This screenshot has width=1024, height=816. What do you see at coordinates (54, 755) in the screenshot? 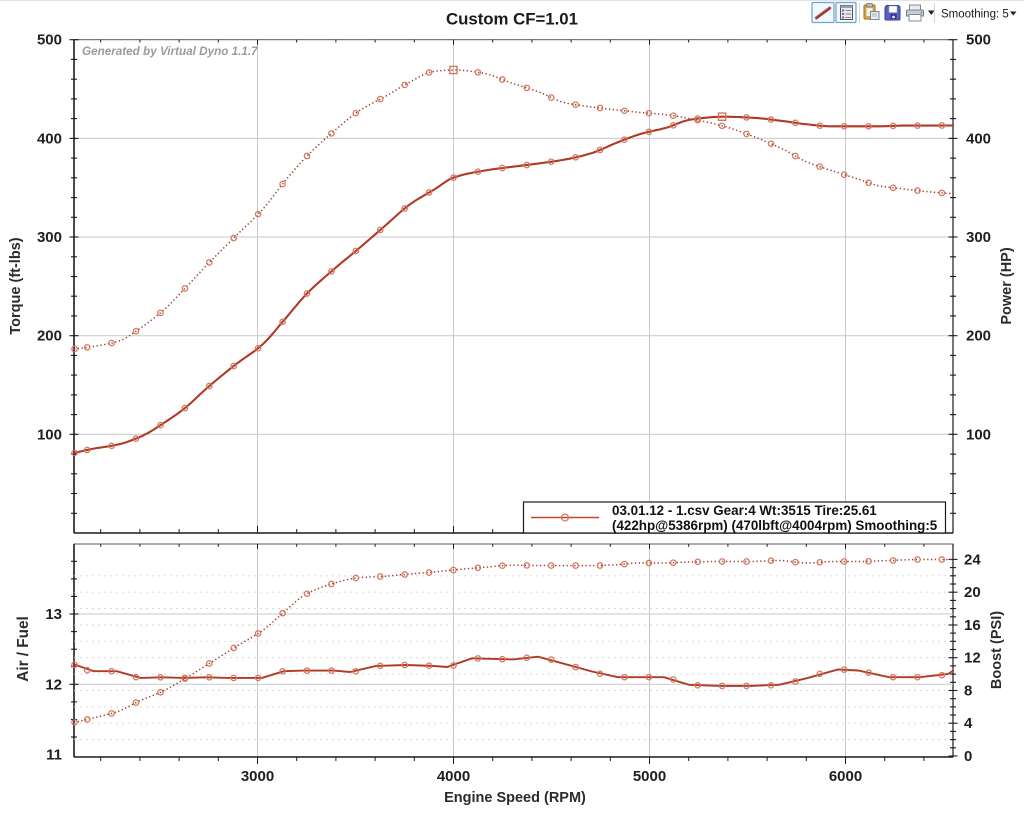
I see `svg-text: 11` at bounding box center [54, 755].